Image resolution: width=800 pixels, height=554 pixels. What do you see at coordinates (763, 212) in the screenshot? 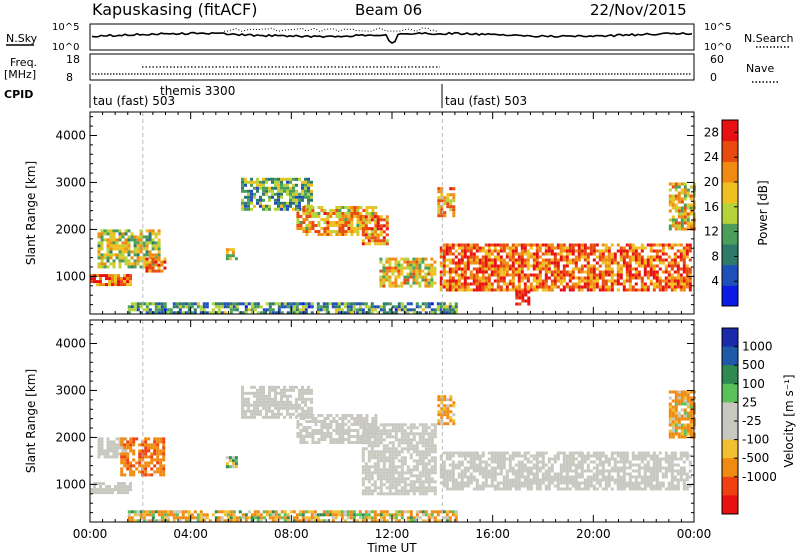
I see `power-colorbar-label: Power [dB]` at bounding box center [763, 212].